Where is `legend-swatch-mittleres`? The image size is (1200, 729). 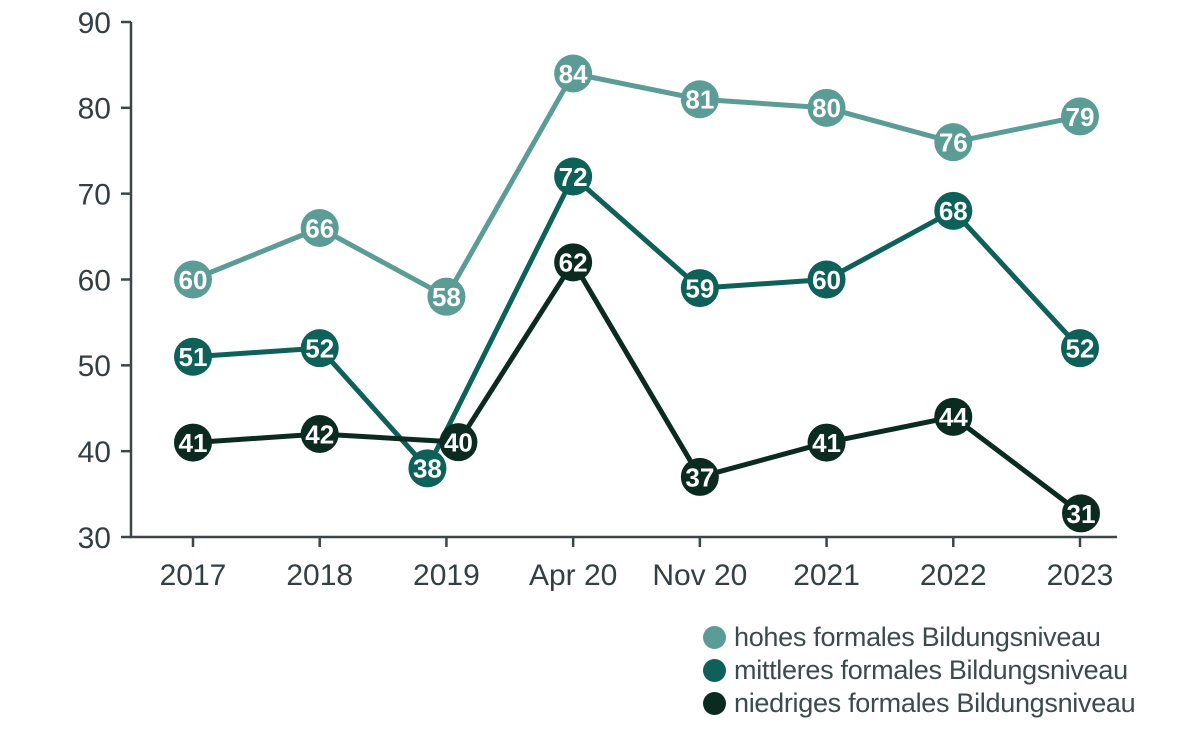
legend-swatch-mittleres is located at coordinates (714, 670).